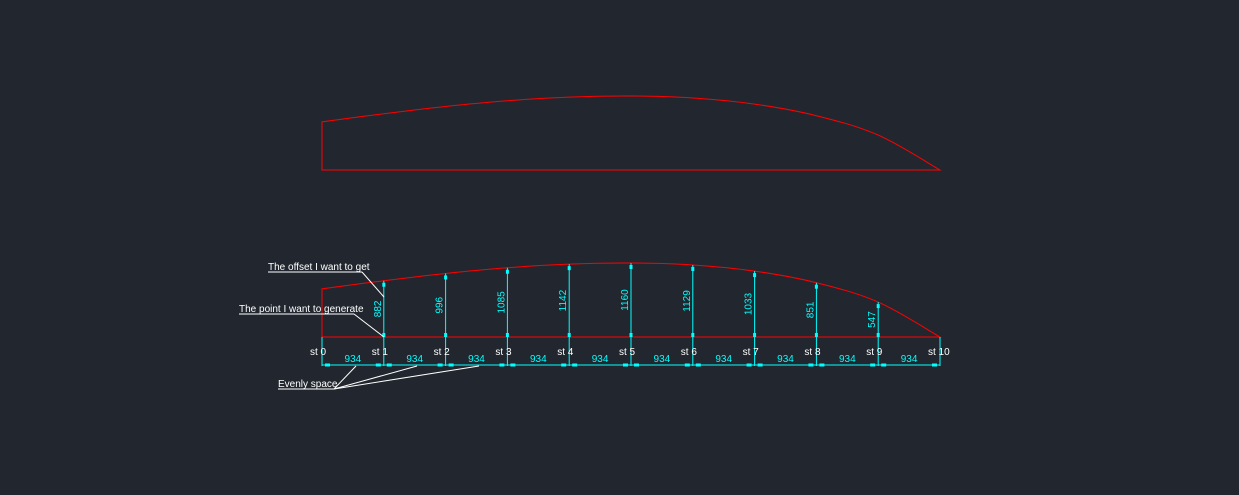 The height and width of the screenshot is (495, 1239). I want to click on station-label: st 0, so click(318, 352).